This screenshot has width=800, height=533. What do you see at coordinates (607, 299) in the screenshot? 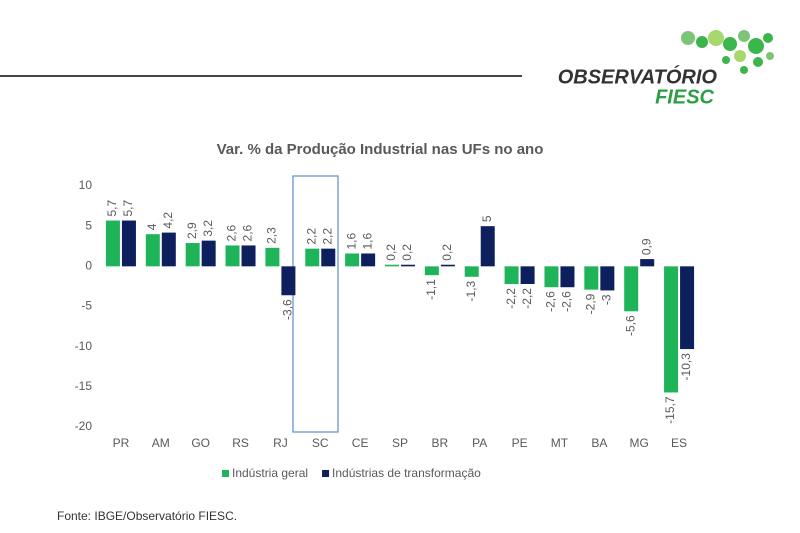
I see `data-label: -3` at bounding box center [607, 299].